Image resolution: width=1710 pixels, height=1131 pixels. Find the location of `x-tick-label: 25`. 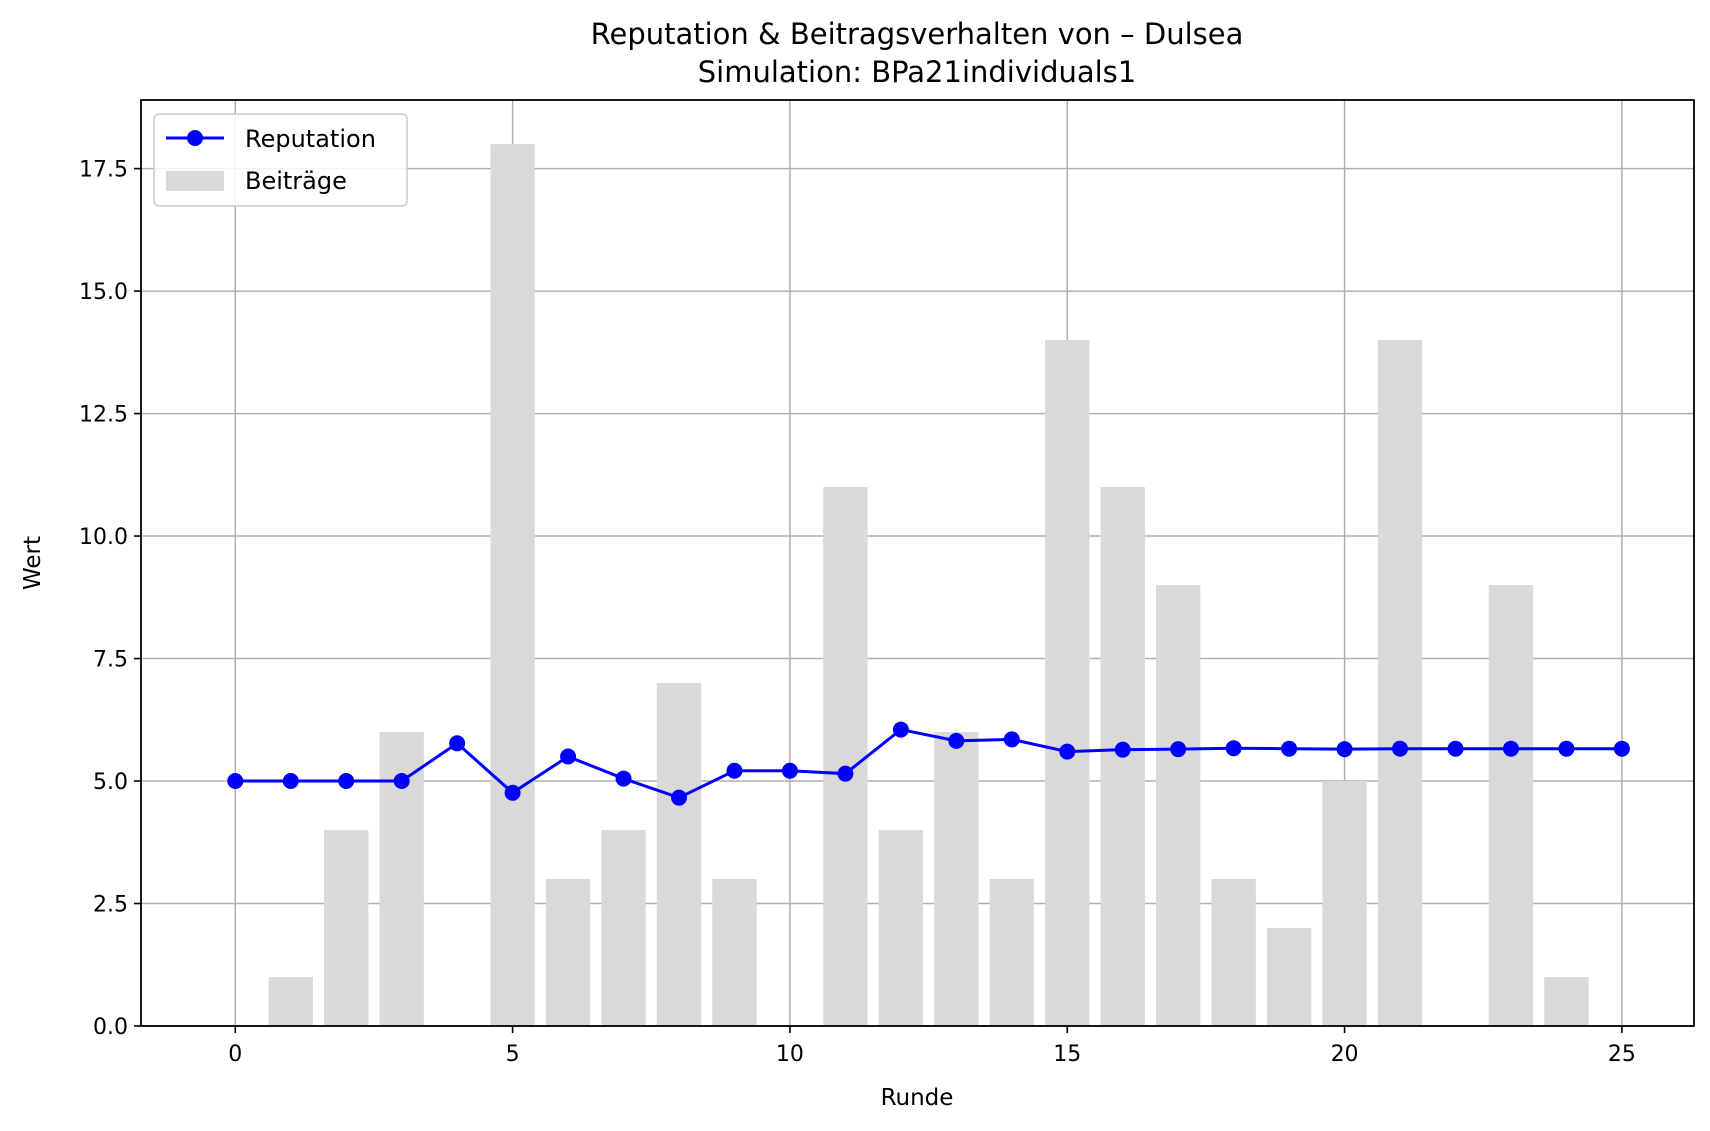

x-tick-label: 25 is located at coordinates (1622, 1054).